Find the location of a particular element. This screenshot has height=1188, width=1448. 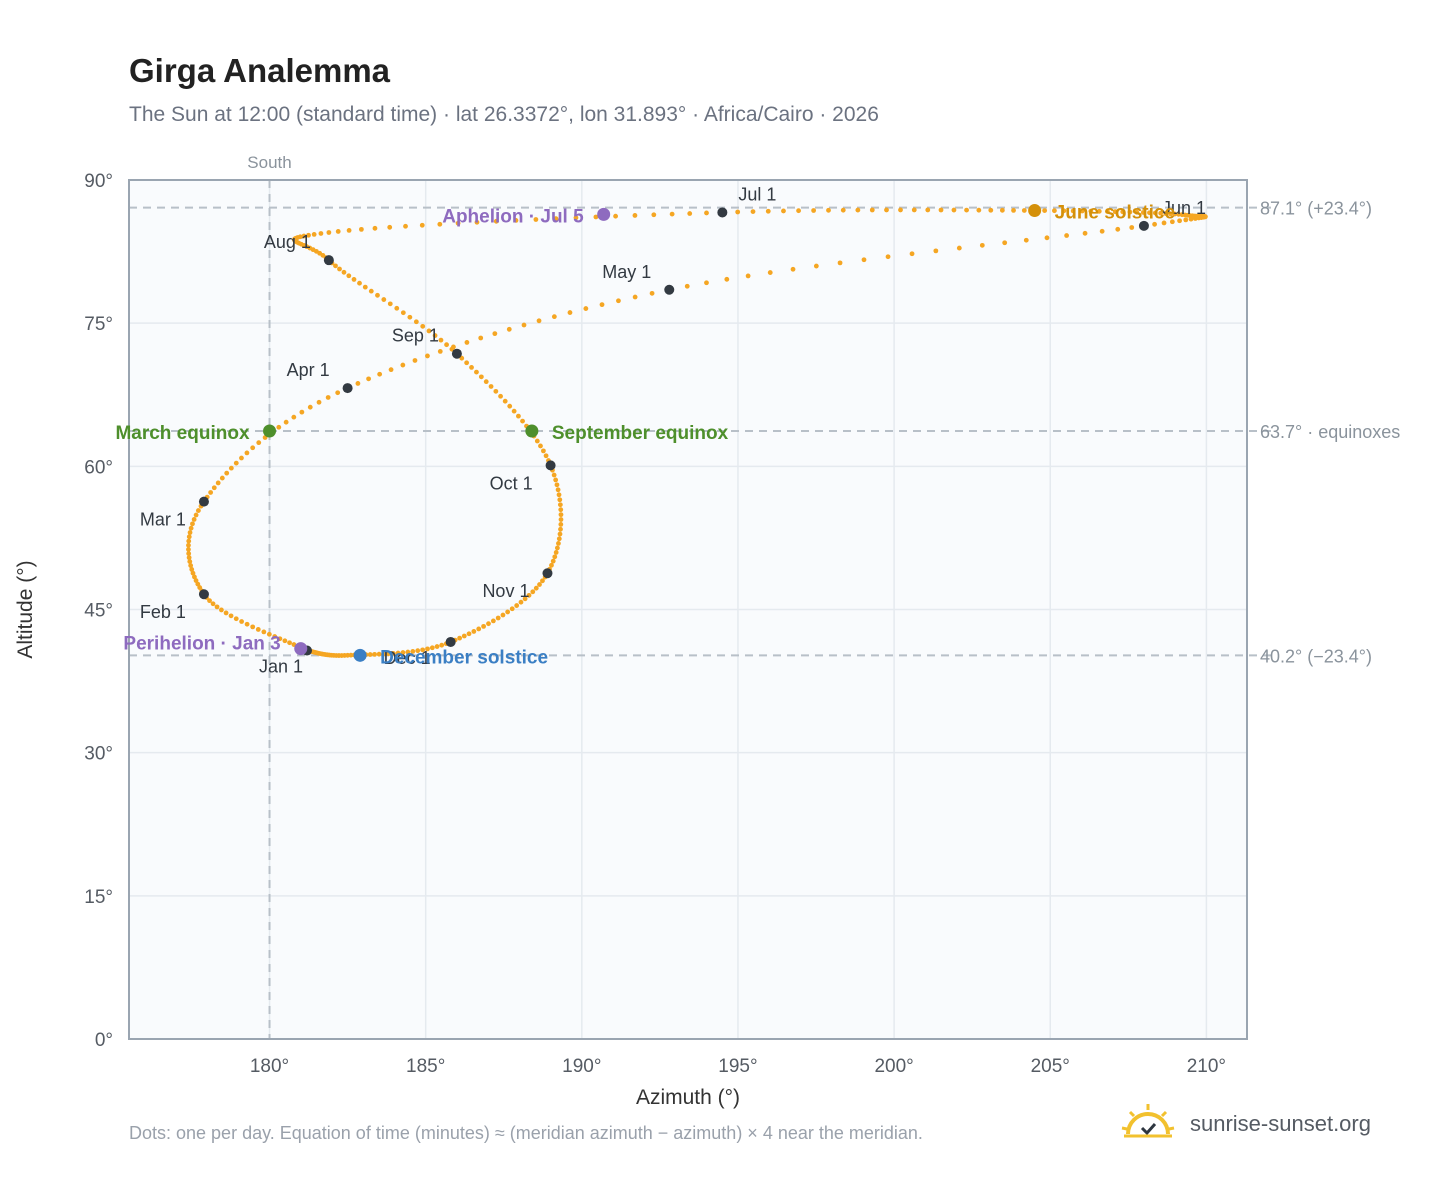

month-marker-label: Apr 1 is located at coordinates (308, 370).